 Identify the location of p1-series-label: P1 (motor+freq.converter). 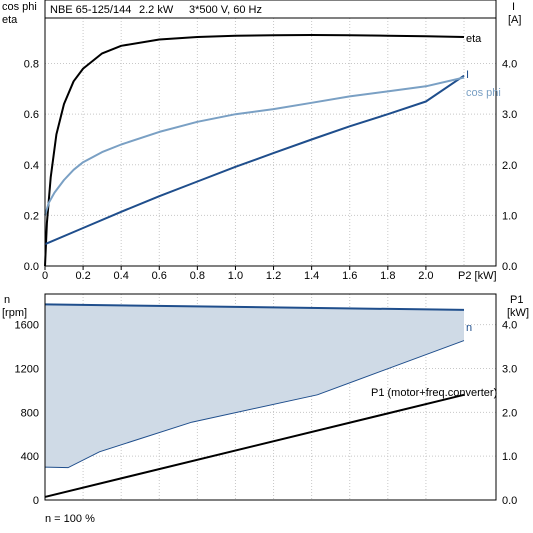
(434, 393).